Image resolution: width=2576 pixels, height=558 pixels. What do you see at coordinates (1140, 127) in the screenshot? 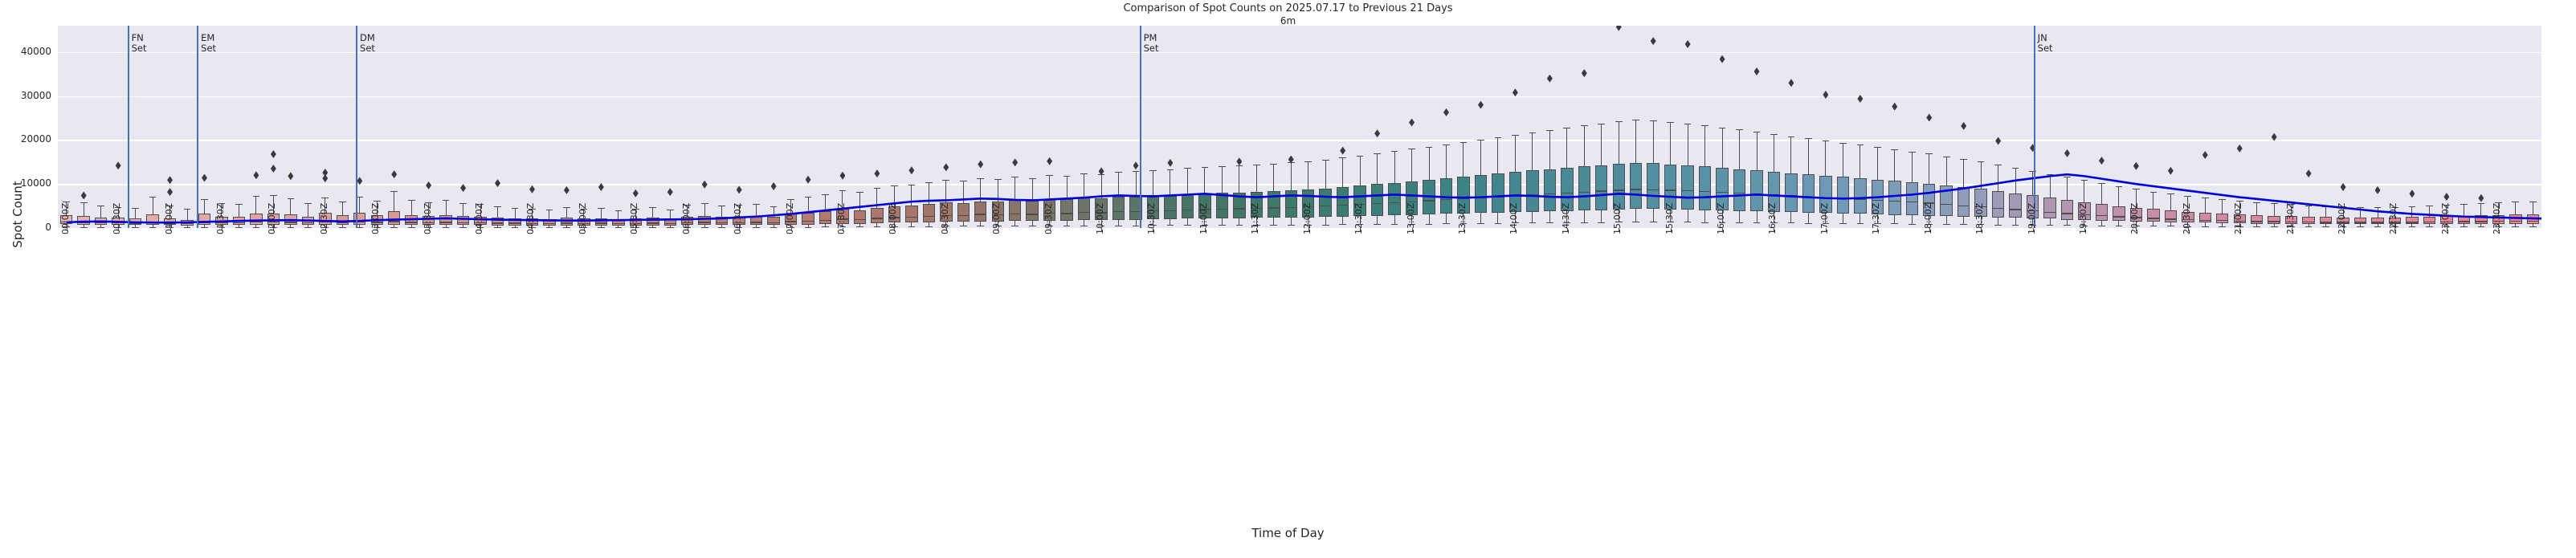
I see `event-line-pm` at bounding box center [1140, 127].